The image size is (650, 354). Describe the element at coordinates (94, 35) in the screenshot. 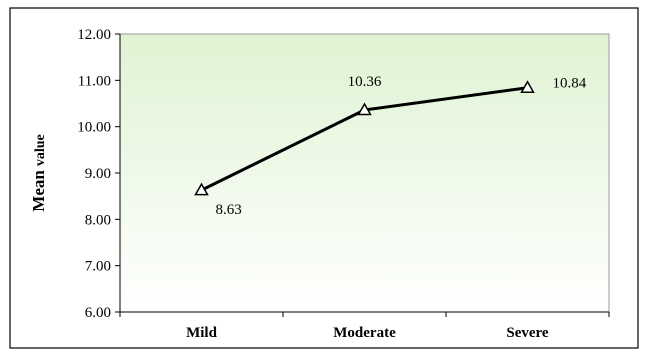

I see `y-tick-label: 12.00` at that location.